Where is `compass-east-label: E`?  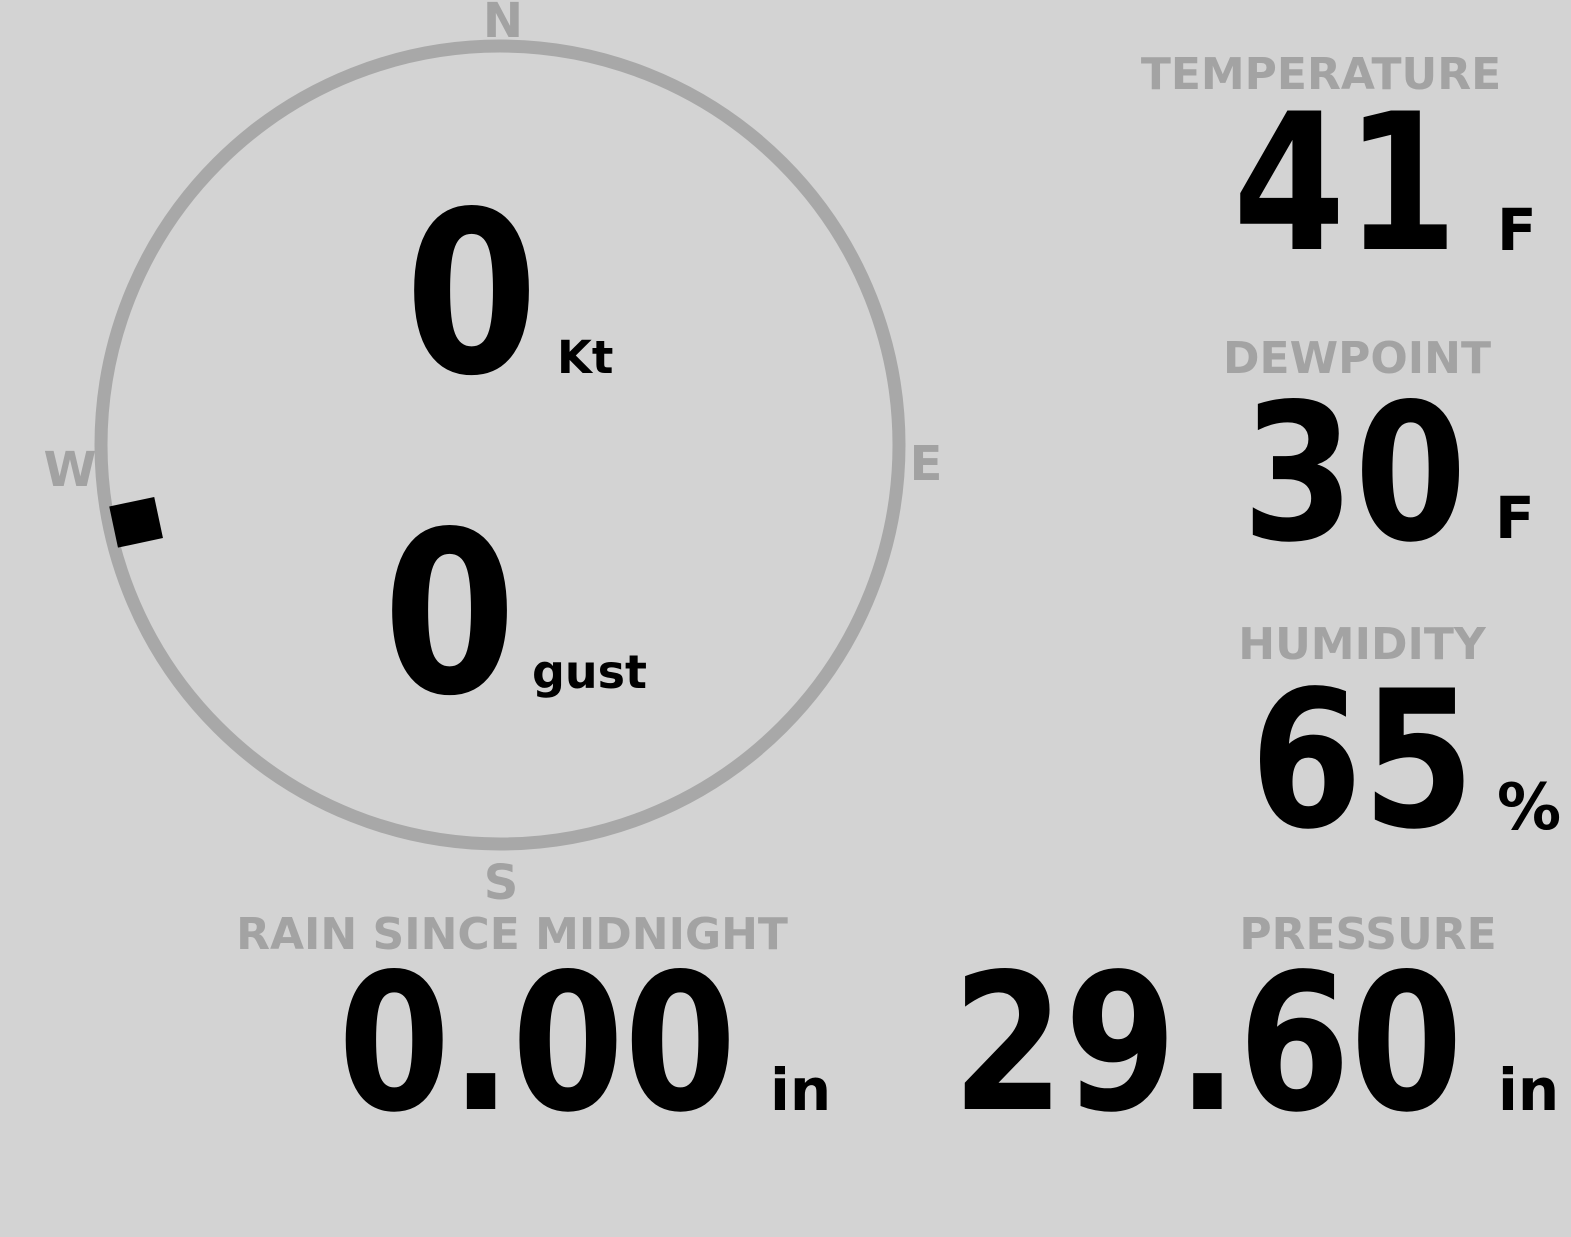
compass-east-label: E is located at coordinates (926, 464).